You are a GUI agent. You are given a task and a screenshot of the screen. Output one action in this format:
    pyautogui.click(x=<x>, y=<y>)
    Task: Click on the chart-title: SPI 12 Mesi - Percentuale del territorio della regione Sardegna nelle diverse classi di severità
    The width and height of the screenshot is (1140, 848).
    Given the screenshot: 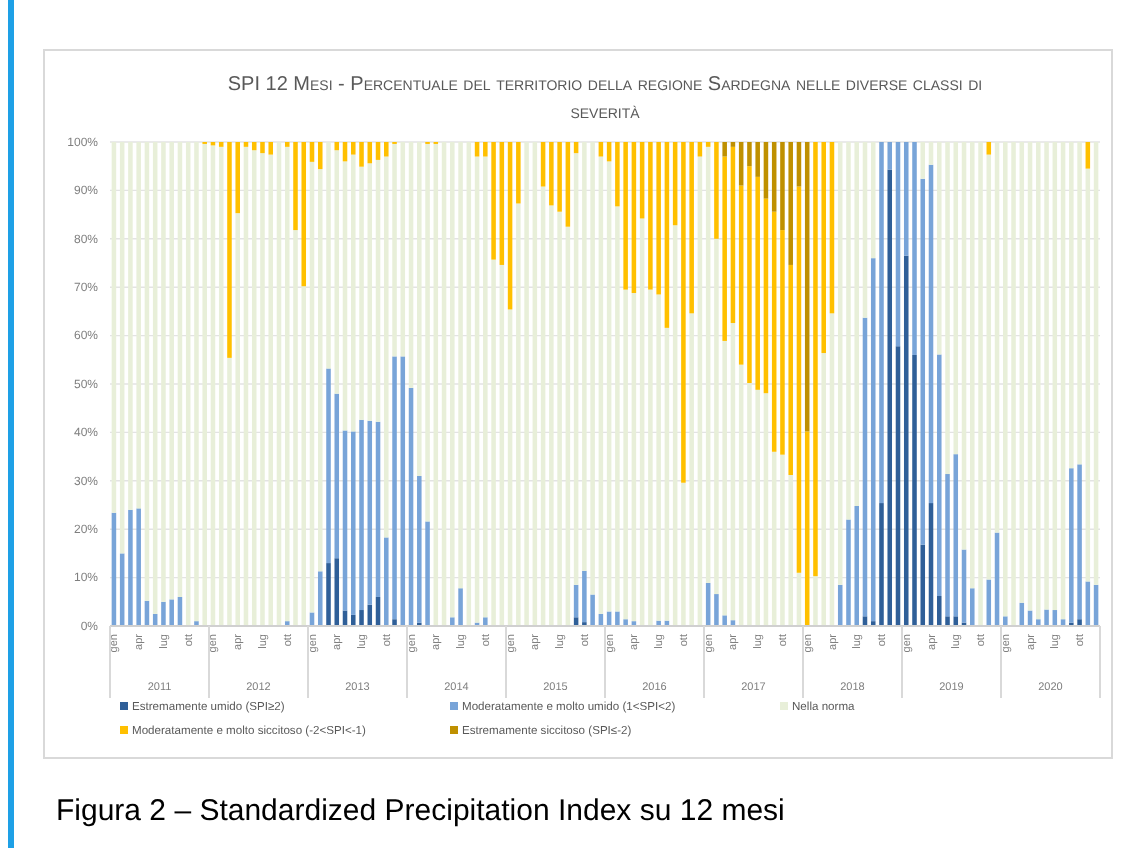 What is the action you would take?
    pyautogui.click(x=605, y=99)
    